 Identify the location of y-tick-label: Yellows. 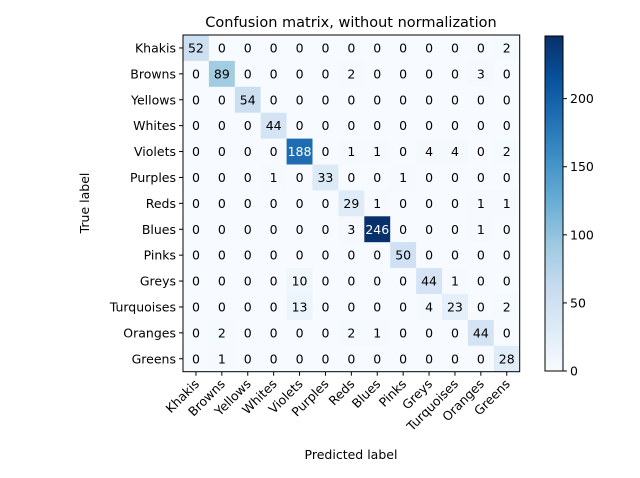
(153, 99).